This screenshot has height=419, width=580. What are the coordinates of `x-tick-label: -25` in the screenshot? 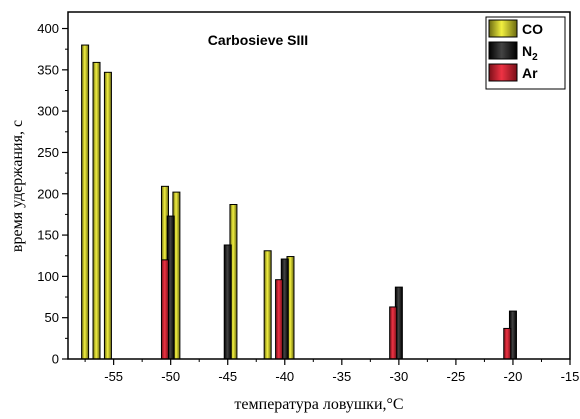 It's located at (456, 376).